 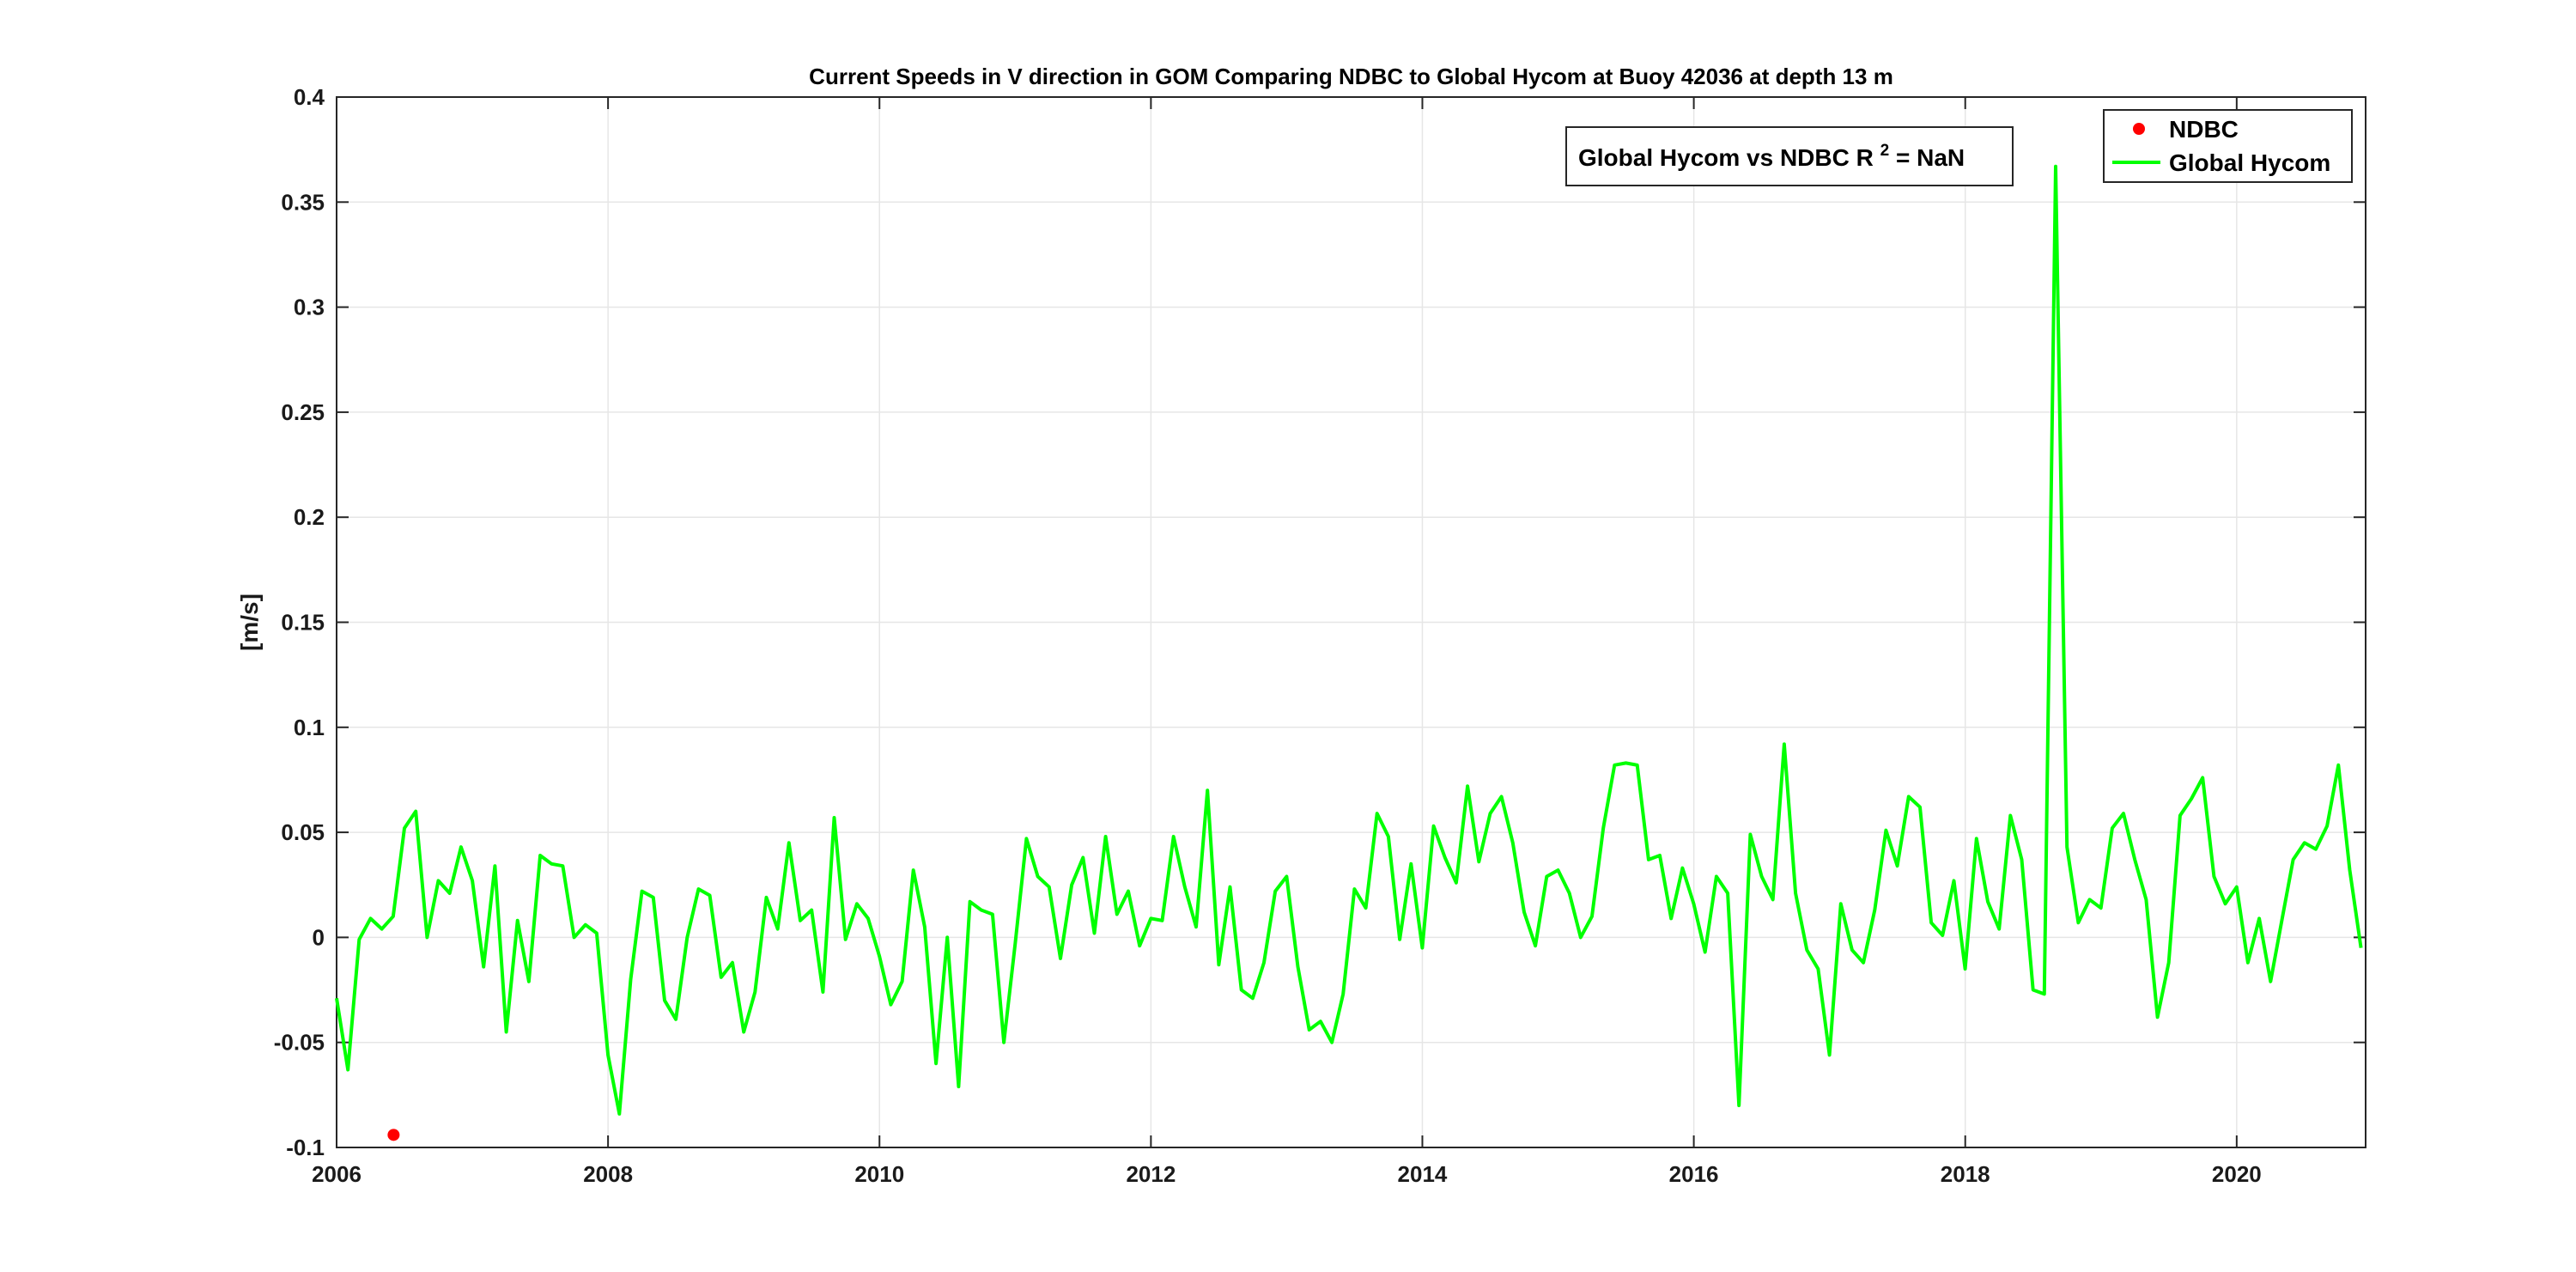 I want to click on legend-ndbc-marker, so click(x=2139, y=129).